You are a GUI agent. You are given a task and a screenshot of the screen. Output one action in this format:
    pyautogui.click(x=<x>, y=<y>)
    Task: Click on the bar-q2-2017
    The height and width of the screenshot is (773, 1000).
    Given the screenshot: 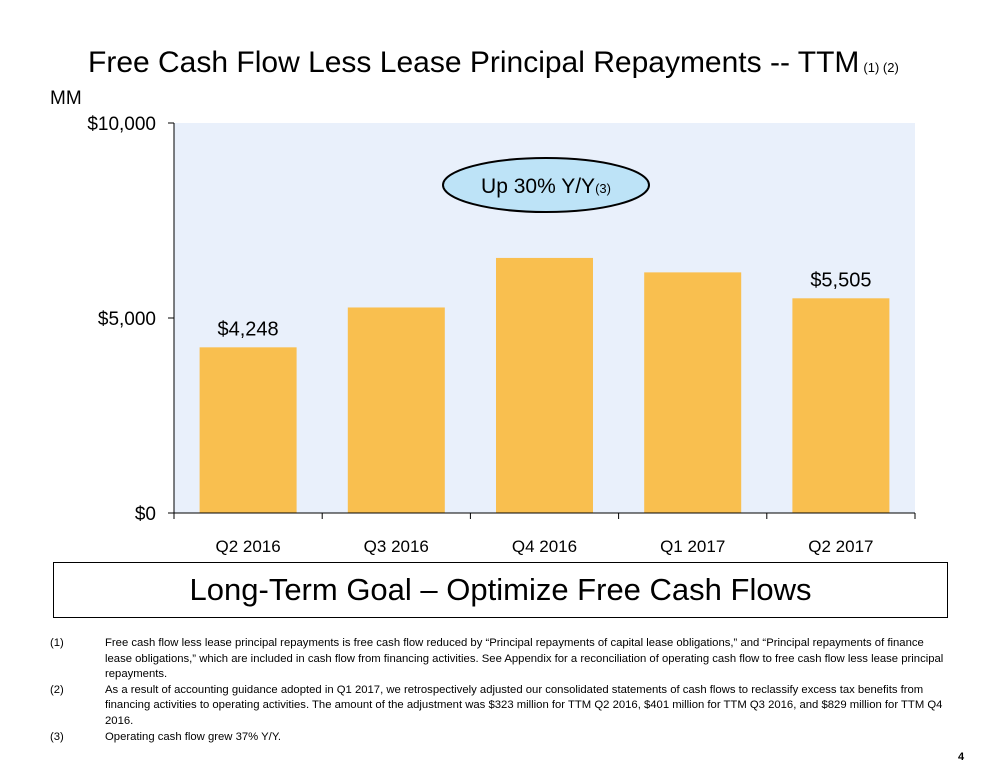 What is the action you would take?
    pyautogui.click(x=841, y=405)
    